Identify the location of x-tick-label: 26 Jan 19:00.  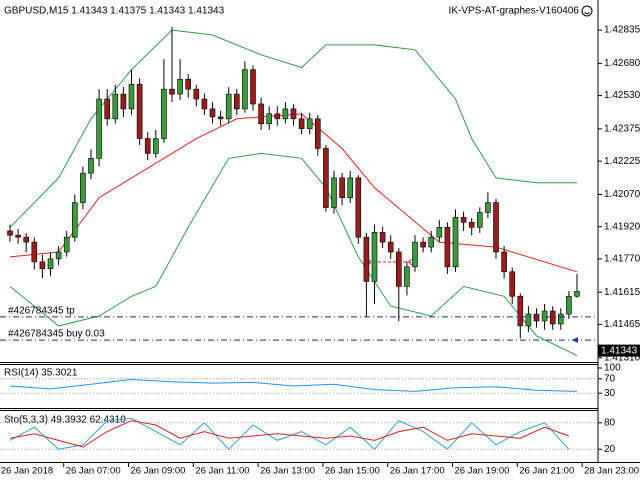
(482, 471).